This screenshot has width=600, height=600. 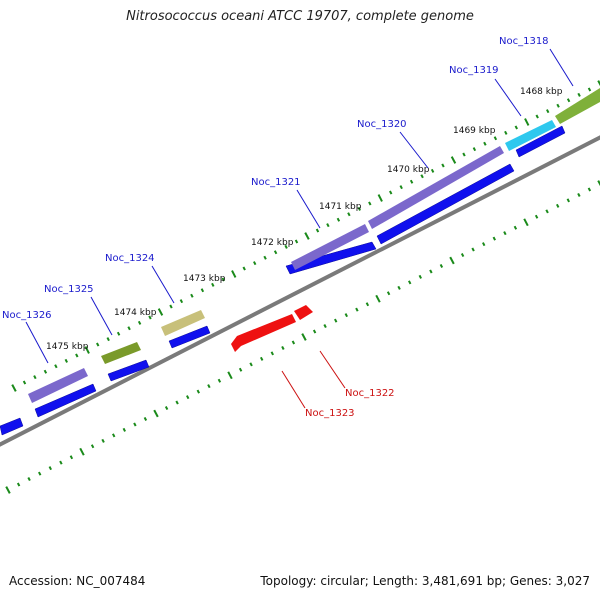 What do you see at coordinates (474, 131) in the screenshot?
I see `scale-label-1469: 1469 kbp` at bounding box center [474, 131].